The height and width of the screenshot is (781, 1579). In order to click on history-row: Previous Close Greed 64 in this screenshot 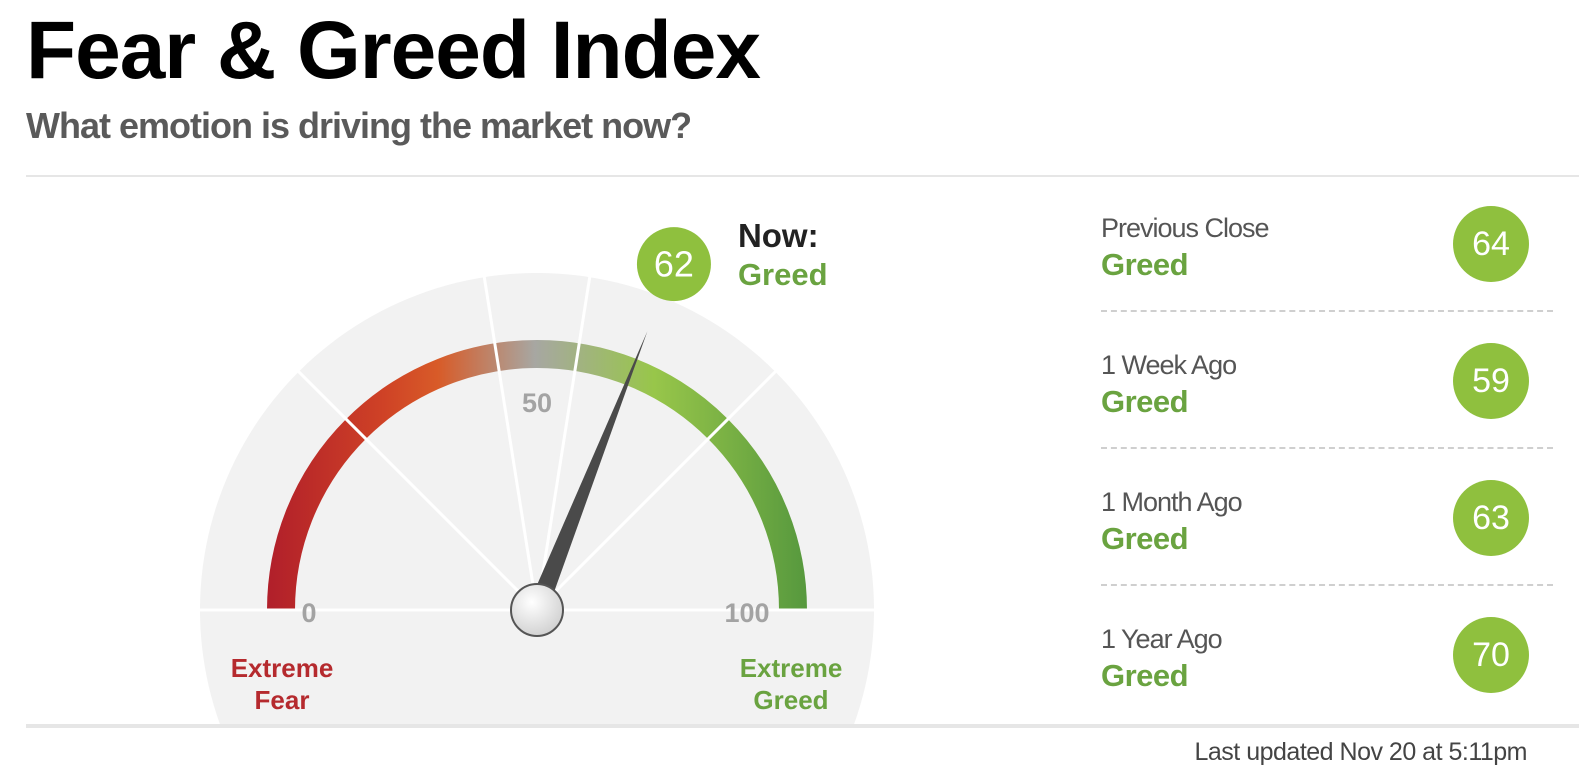, I will do `click(1327, 274)`.